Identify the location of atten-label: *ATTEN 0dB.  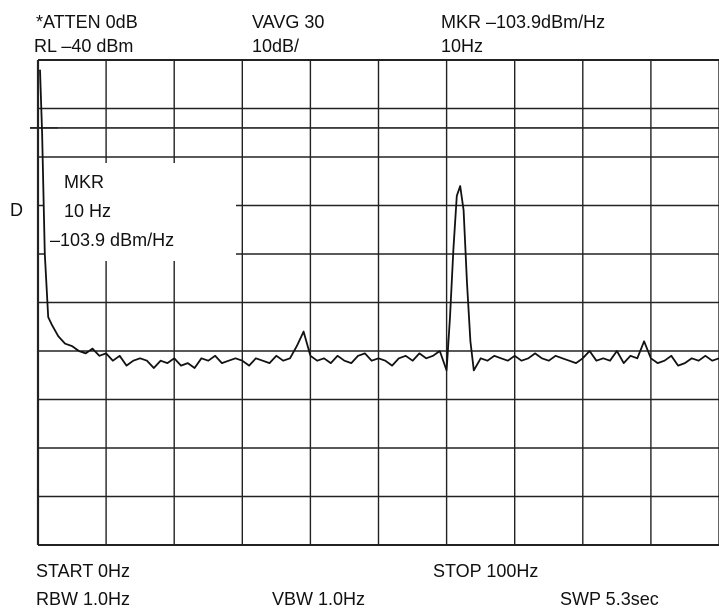
(87, 22).